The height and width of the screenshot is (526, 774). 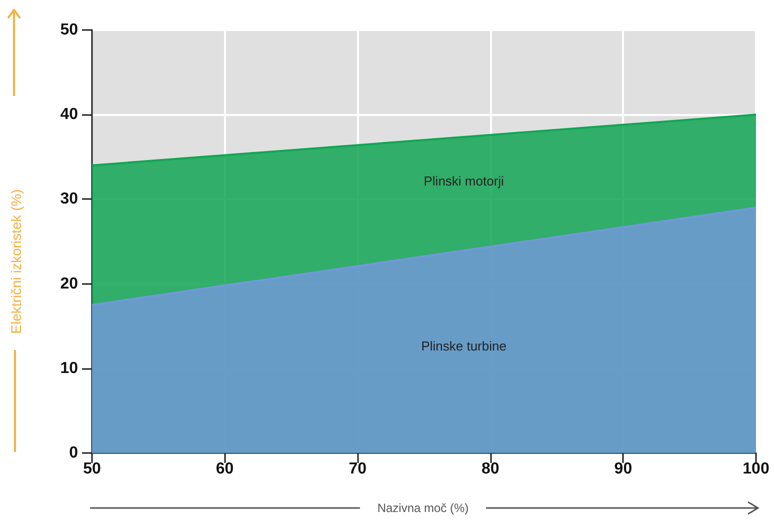 What do you see at coordinates (464, 181) in the screenshot?
I see `series-label: Plinski motorji` at bounding box center [464, 181].